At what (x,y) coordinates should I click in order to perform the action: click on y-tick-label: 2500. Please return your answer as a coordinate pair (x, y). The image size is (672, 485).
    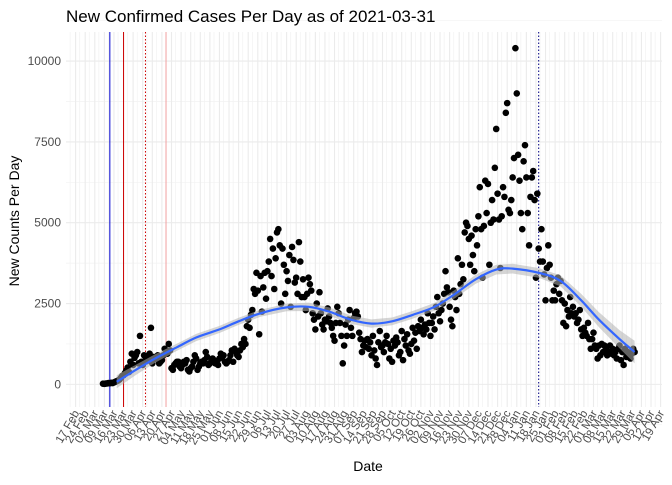
    Looking at the image, I should click on (47, 304).